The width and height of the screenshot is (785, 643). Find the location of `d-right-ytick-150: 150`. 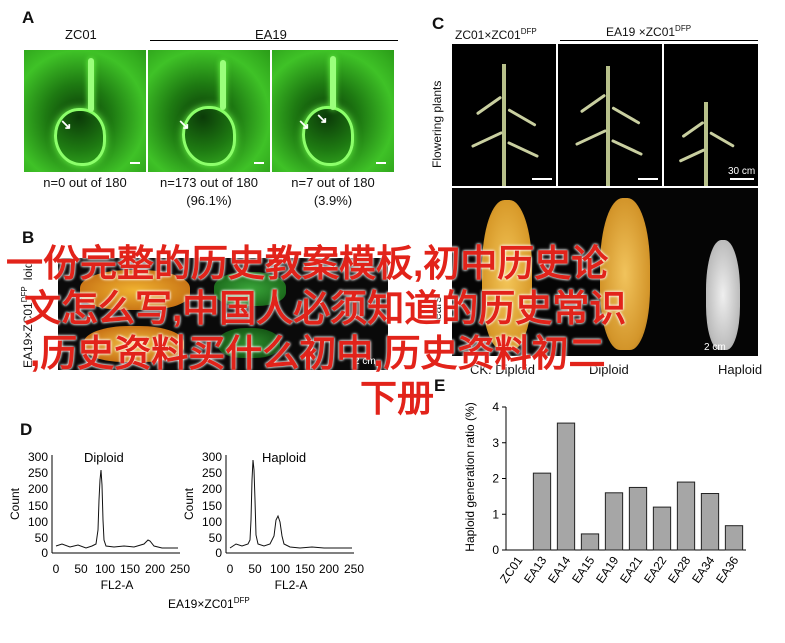

d-right-ytick-150: 150 is located at coordinates (212, 506).